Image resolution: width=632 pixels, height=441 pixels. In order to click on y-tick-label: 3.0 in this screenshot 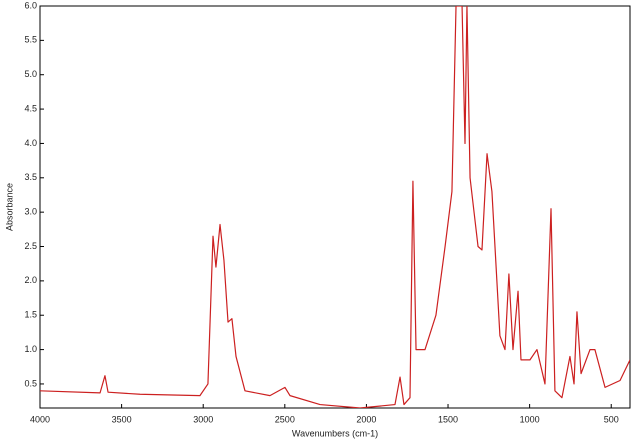, I will do `click(30, 212)`.